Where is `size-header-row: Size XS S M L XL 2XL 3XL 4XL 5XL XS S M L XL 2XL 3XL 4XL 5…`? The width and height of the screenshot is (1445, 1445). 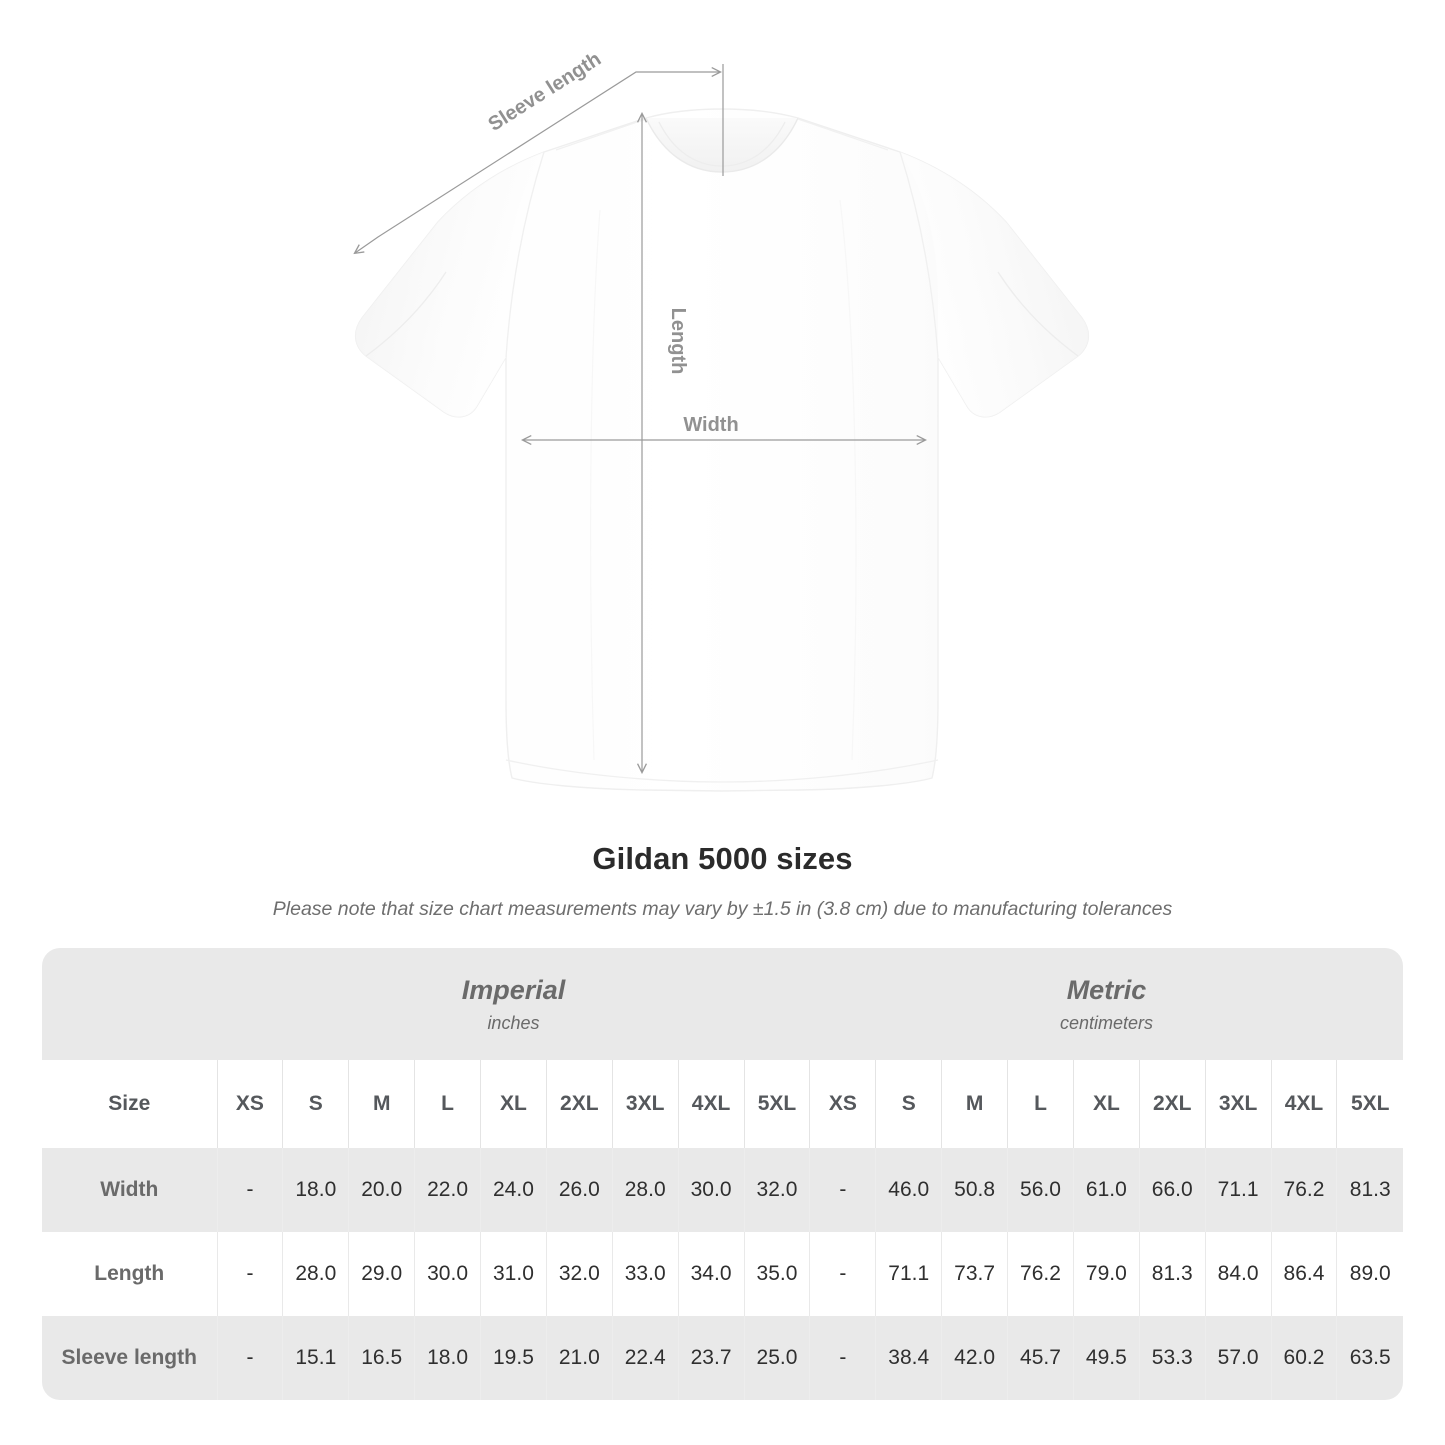
size-header-row: Size XS S M L XL 2XL 3XL 4XL 5XL XS S M L XL 2XL 3XL 4XL 5… is located at coordinates (722, 1104).